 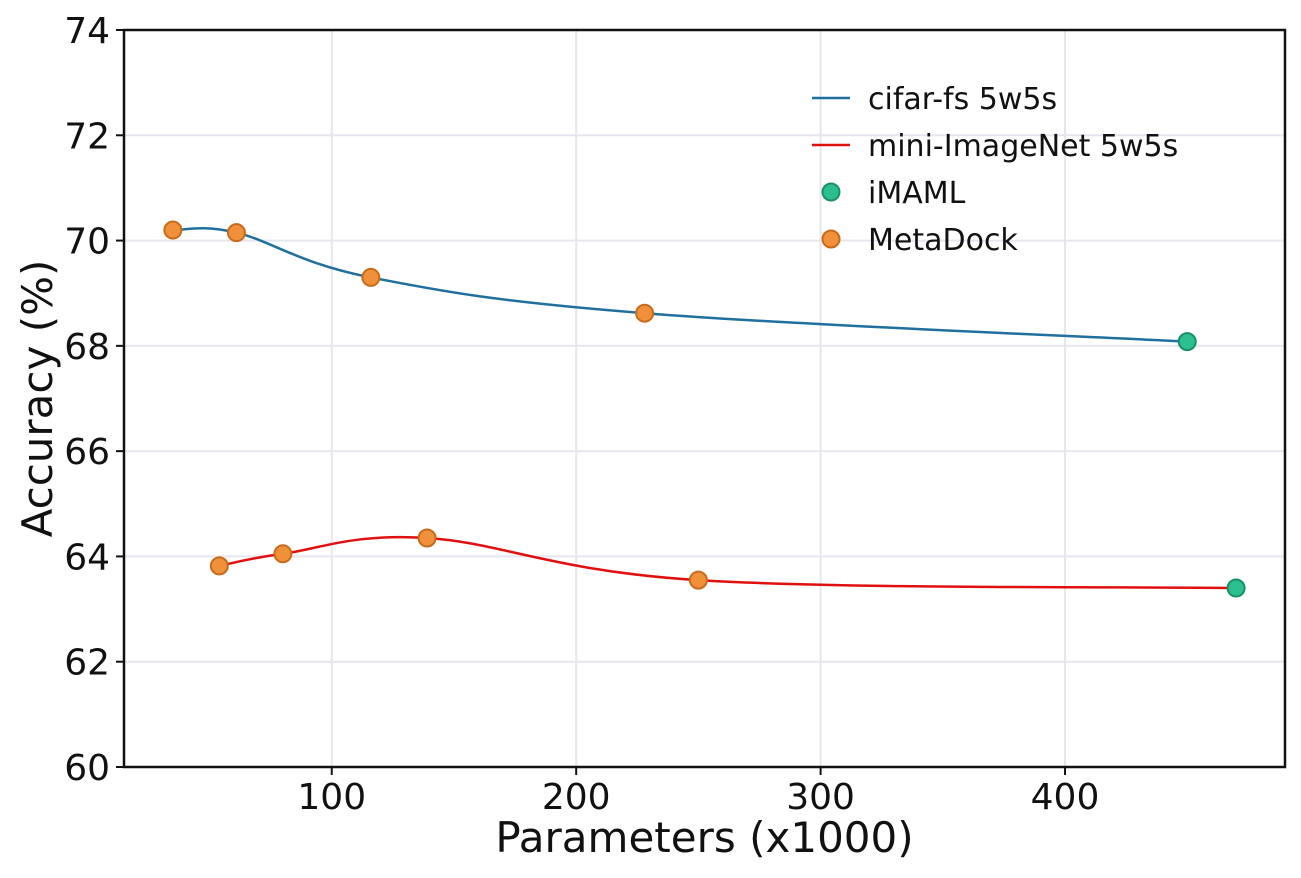 What do you see at coordinates (1065, 797) in the screenshot?
I see `x-tick-label: 400` at bounding box center [1065, 797].